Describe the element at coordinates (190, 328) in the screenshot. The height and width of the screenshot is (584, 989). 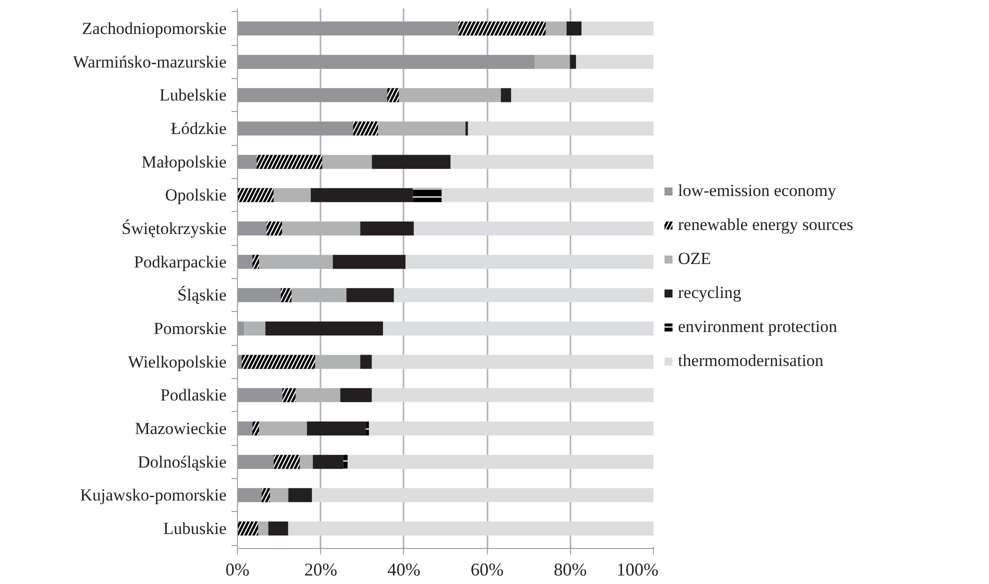
I see `y-tick-label: Pomorskie` at that location.